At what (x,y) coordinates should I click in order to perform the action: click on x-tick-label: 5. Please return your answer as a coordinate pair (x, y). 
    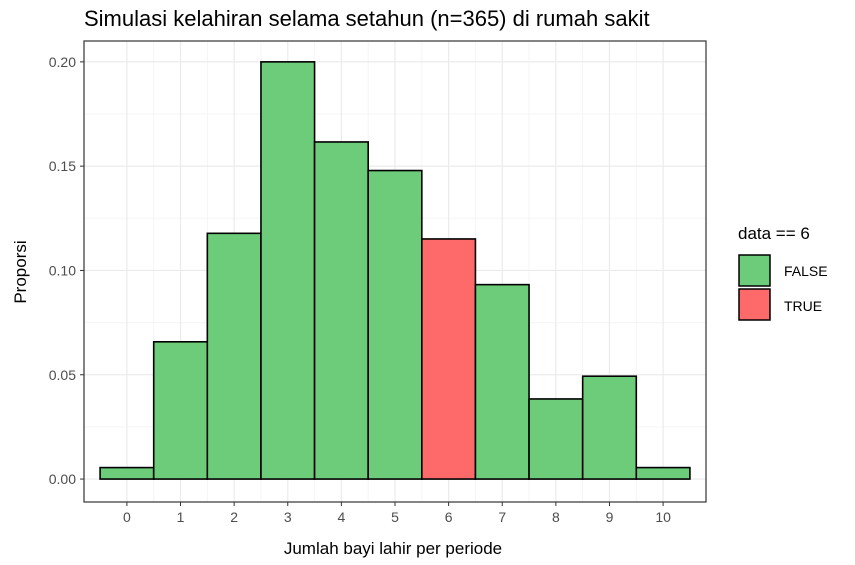
    Looking at the image, I should click on (395, 517).